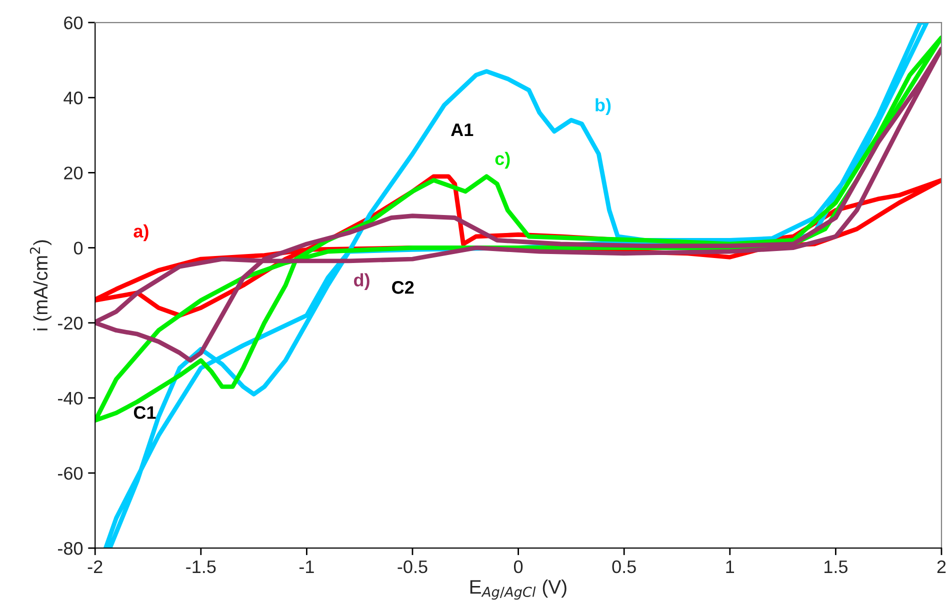 This screenshot has height=609, width=951. I want to click on y-tick-label: 20, so click(73, 173).